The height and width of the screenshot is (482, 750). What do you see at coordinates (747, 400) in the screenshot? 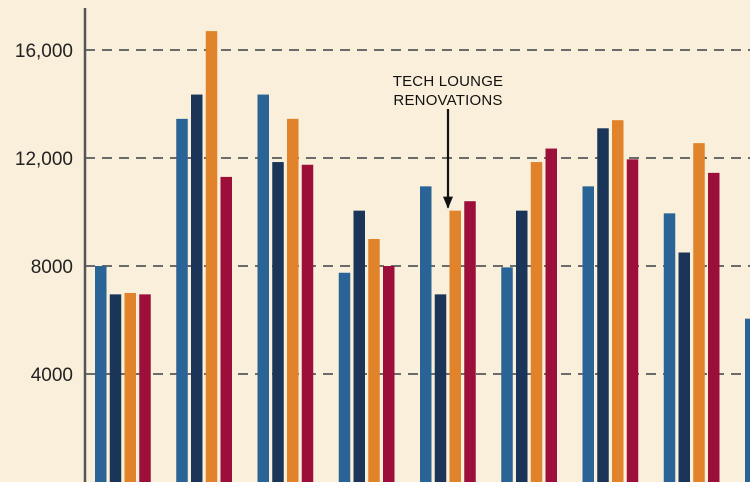
I see `bar-g9-s1` at bounding box center [747, 400].